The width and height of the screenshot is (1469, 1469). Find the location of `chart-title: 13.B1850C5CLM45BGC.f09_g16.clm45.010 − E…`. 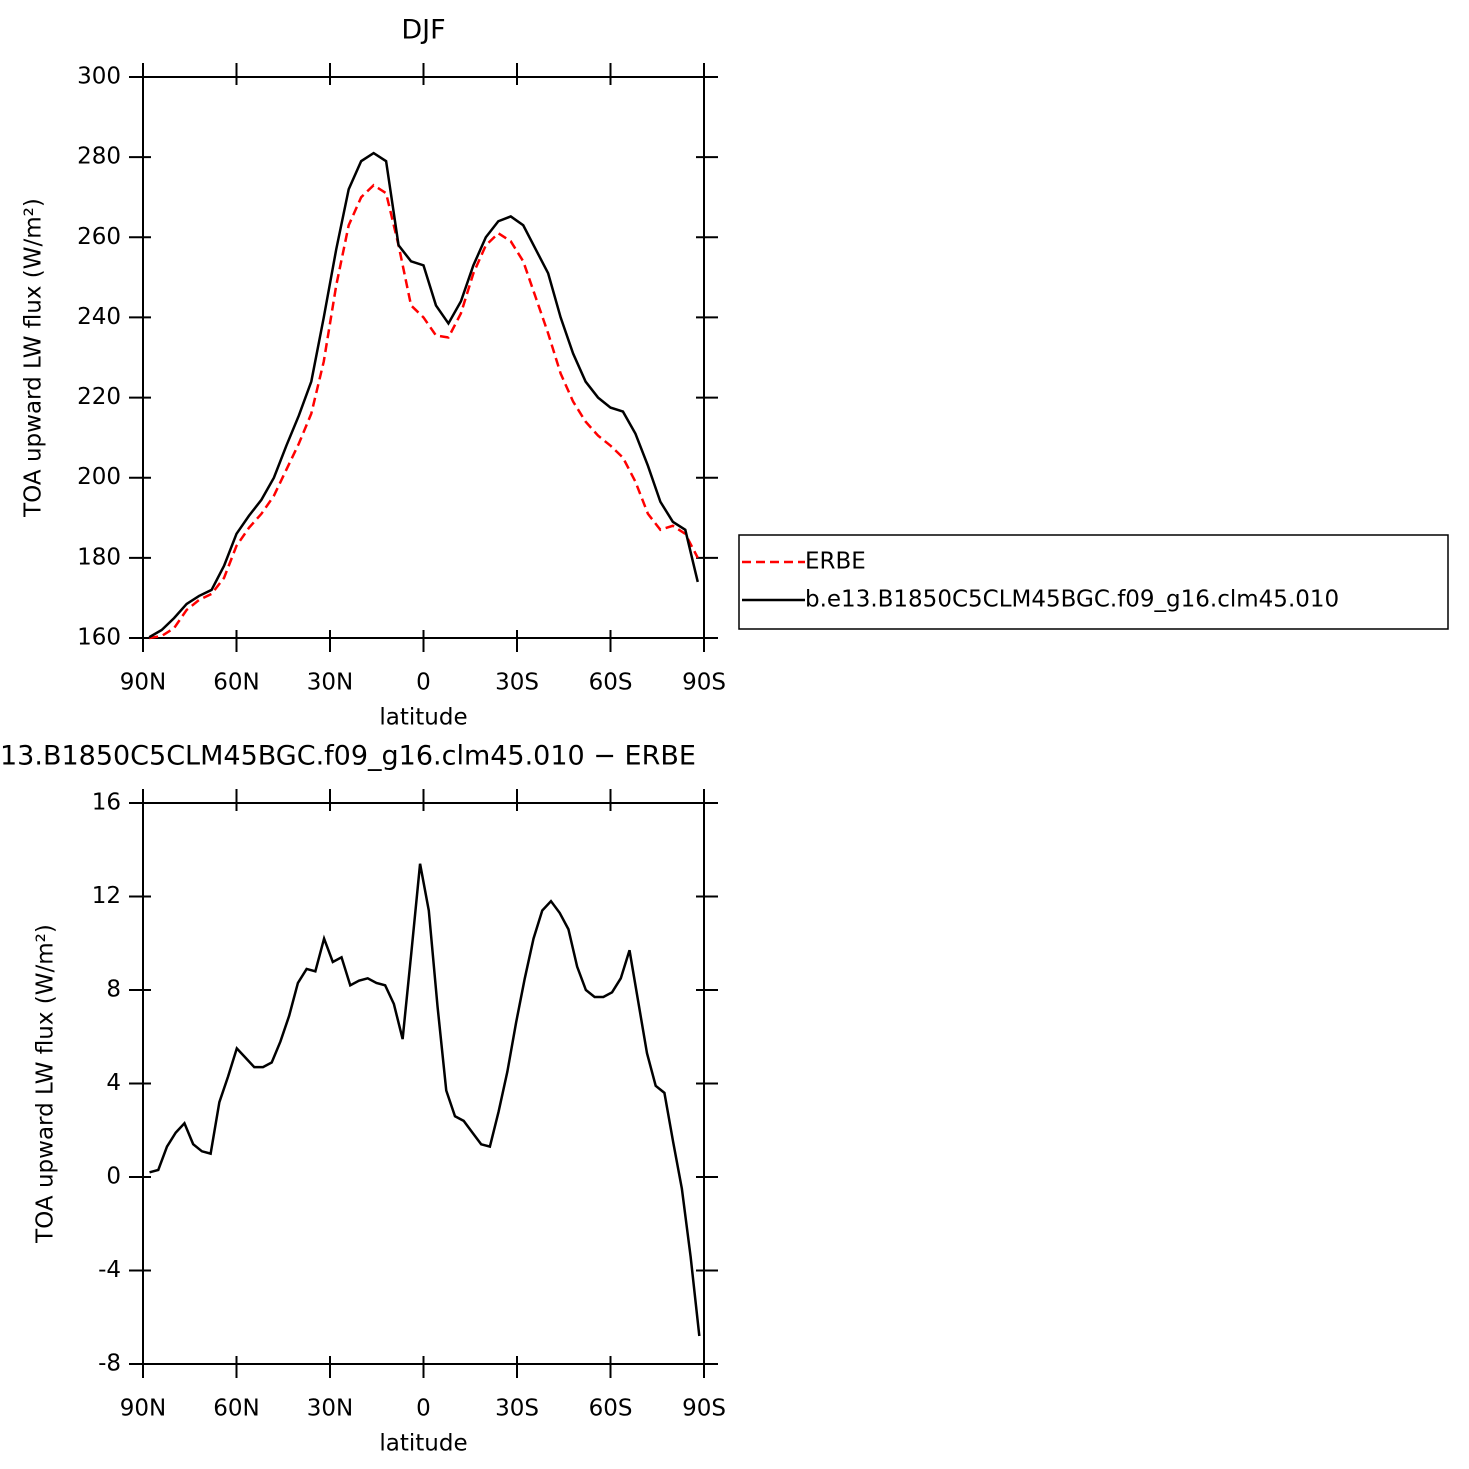

chart-title: 13.B1850C5CLM45BGC.f09_g16.clm45.010 − E… is located at coordinates (348, 756).